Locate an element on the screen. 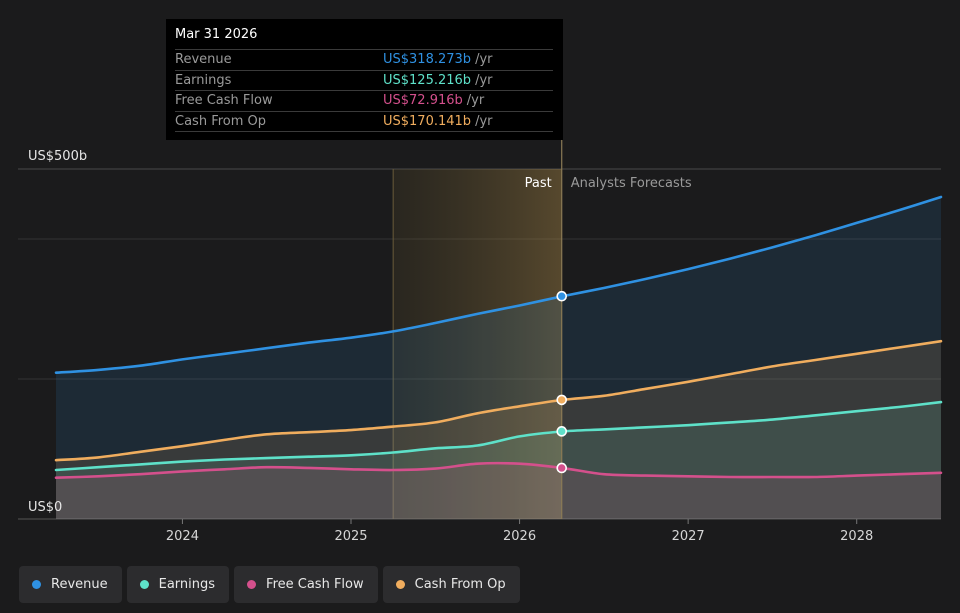  earnings-point is located at coordinates (562, 431).